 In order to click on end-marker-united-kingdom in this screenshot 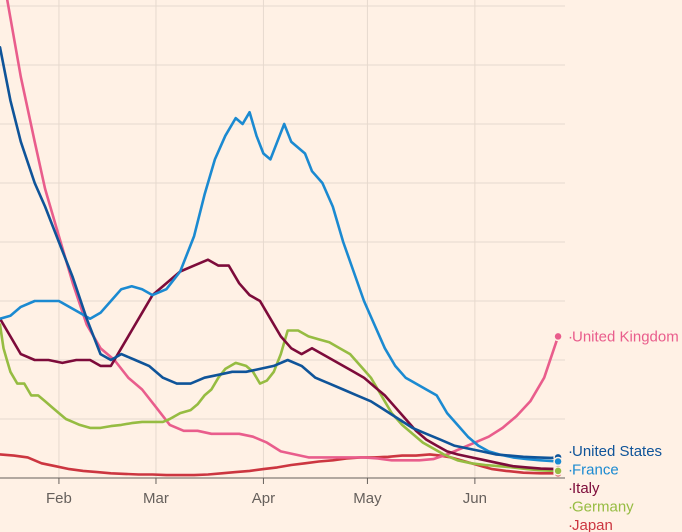, I will do `click(558, 336)`.